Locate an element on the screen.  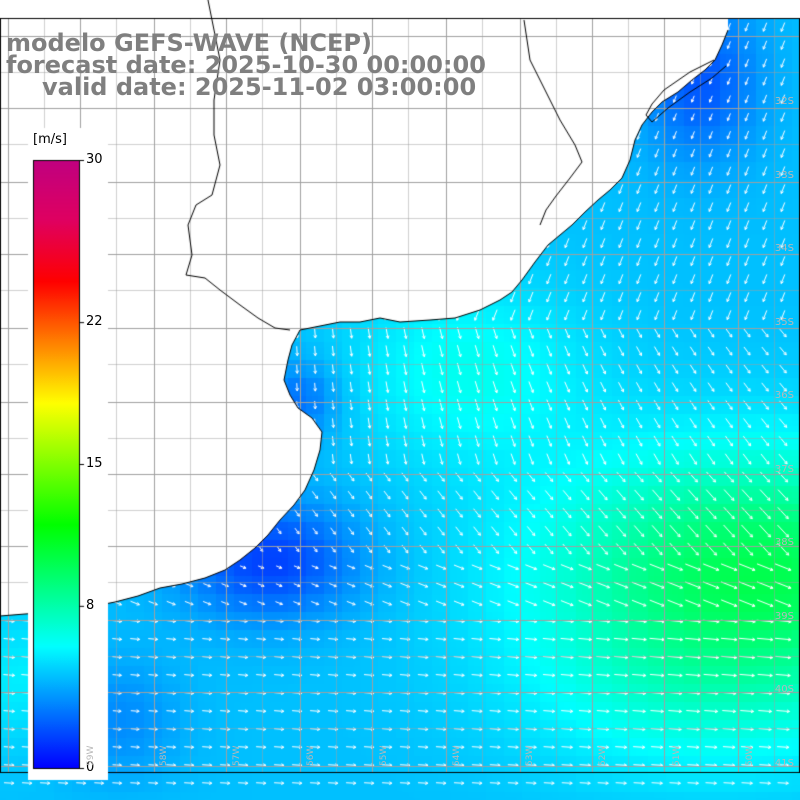
map-title-forecast-date: forecast date: 2025-10-30 00:00:00 is located at coordinates (246, 65).